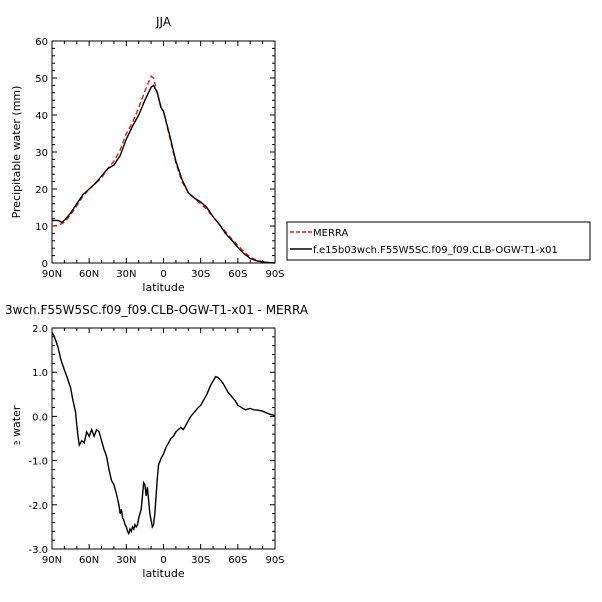 The image size is (602, 602). I want to click on y-tick-label: 2.0, so click(40, 329).